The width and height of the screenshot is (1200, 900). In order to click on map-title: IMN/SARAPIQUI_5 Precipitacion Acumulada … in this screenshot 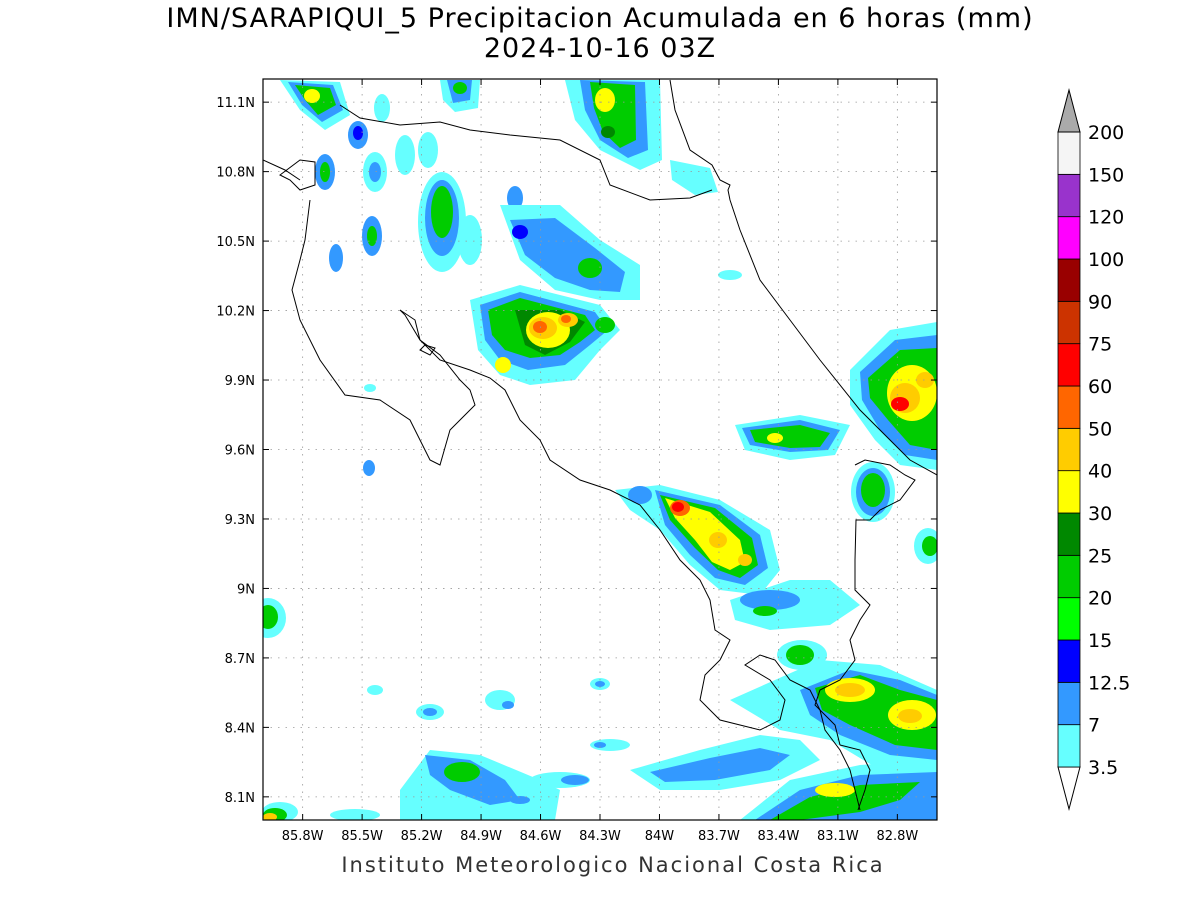, I will do `click(600, 18)`.